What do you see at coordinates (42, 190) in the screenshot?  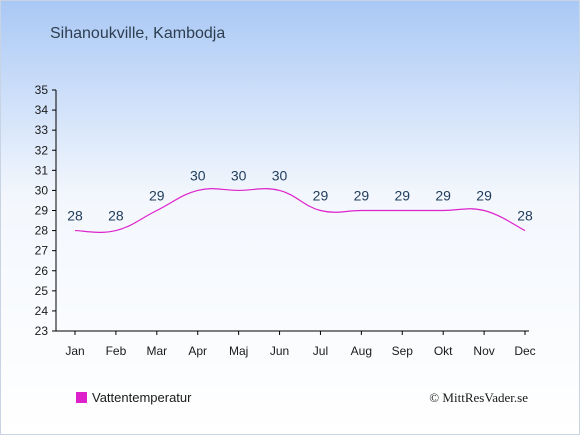 I see `y-tick-label: 30` at bounding box center [42, 190].